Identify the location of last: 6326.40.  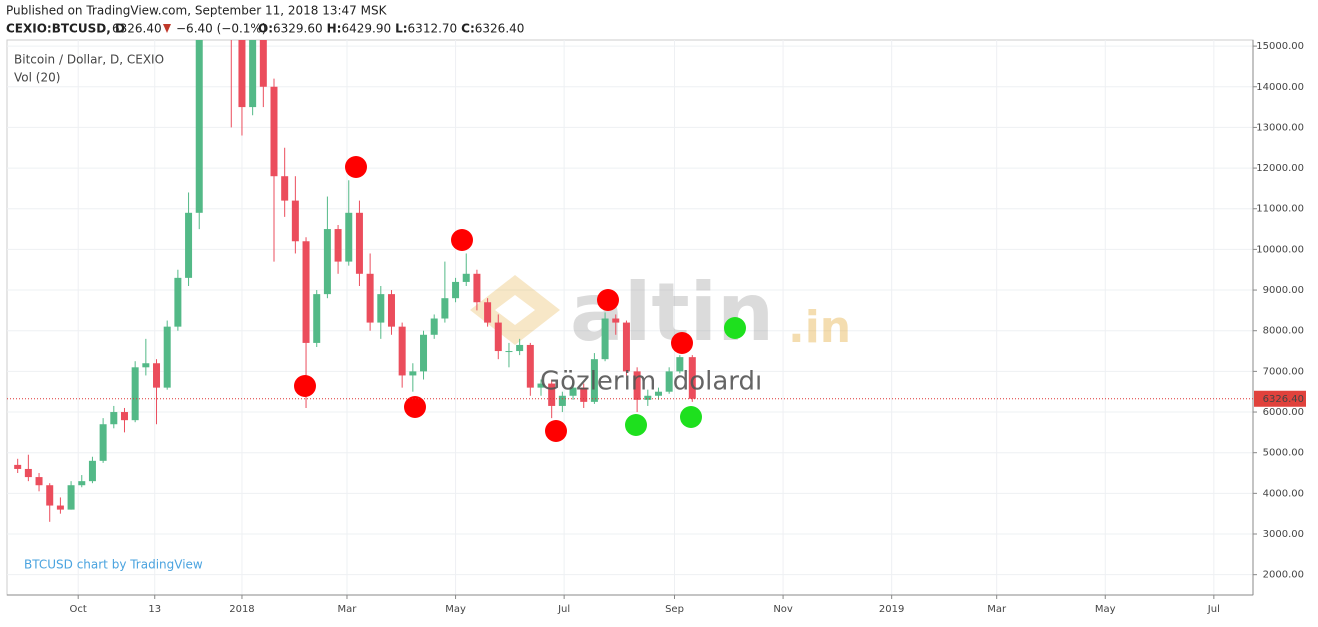
(137, 29).